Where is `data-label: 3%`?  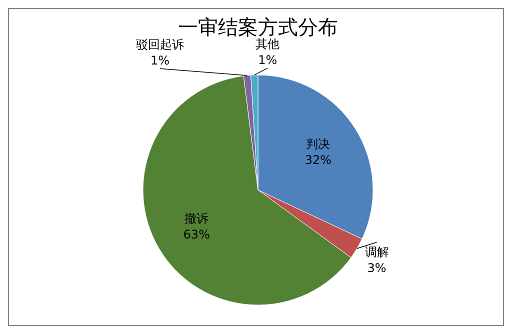
data-label: 3% is located at coordinates (376, 268).